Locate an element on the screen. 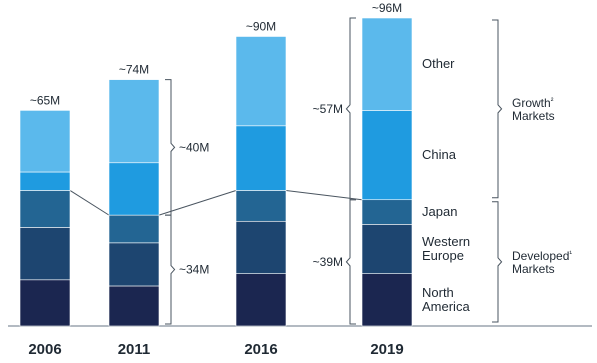  bar-other-2011 is located at coordinates (134, 121).